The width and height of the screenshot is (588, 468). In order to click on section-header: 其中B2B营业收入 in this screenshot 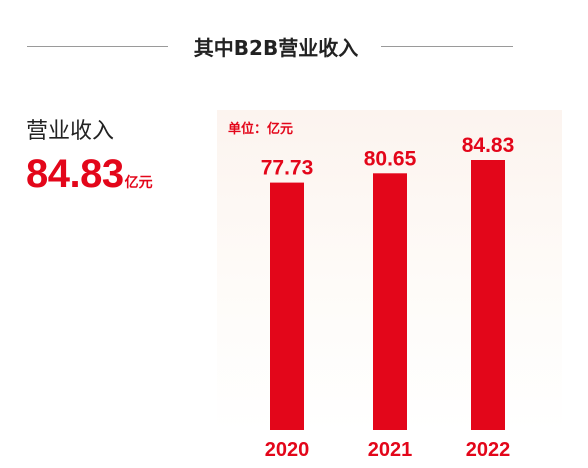, I will do `click(294, 48)`.